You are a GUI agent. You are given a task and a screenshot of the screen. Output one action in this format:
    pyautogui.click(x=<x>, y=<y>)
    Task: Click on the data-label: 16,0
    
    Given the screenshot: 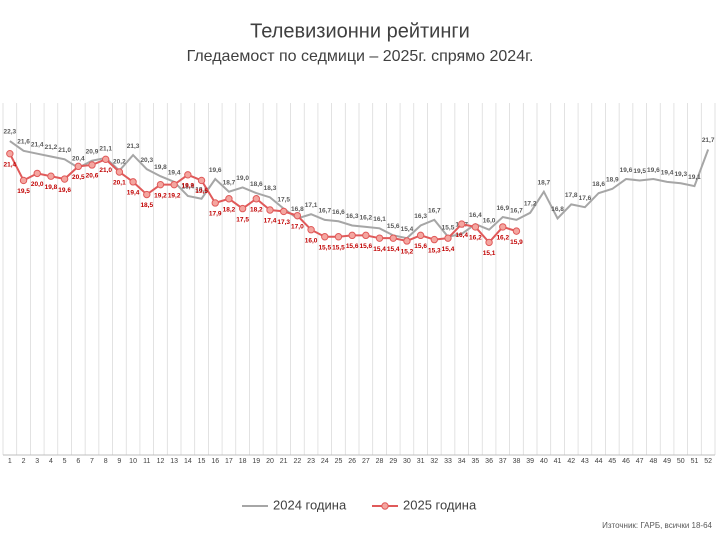 What is the action you would take?
    pyautogui.click(x=311, y=240)
    